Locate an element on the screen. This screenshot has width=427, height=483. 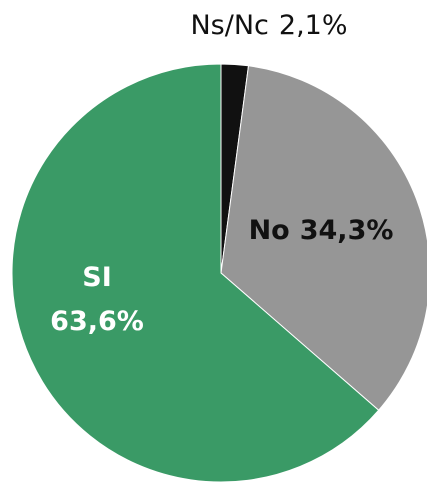
slice-label: No 34,3% is located at coordinates (321, 230).